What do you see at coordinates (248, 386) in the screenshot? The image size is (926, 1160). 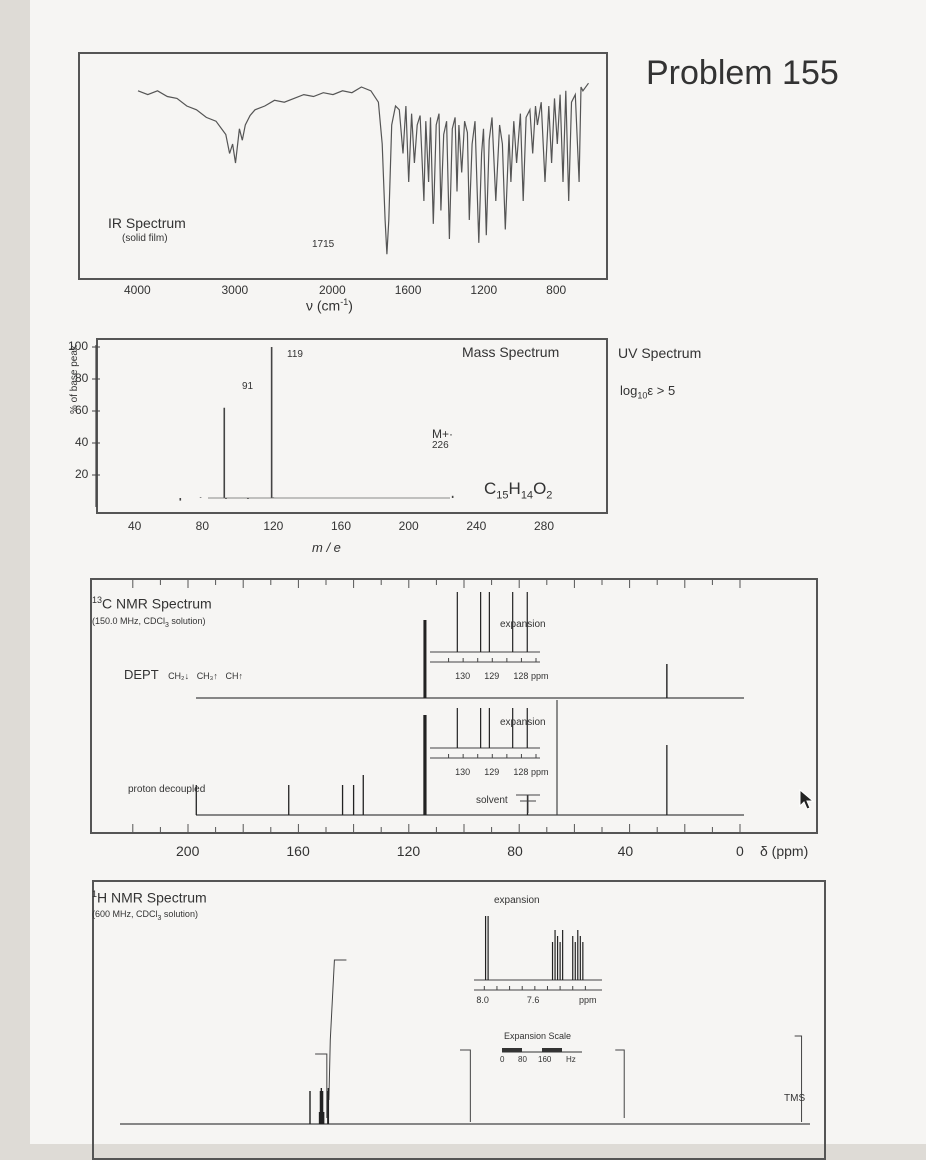 I see `ms-label-91: 91` at bounding box center [248, 386].